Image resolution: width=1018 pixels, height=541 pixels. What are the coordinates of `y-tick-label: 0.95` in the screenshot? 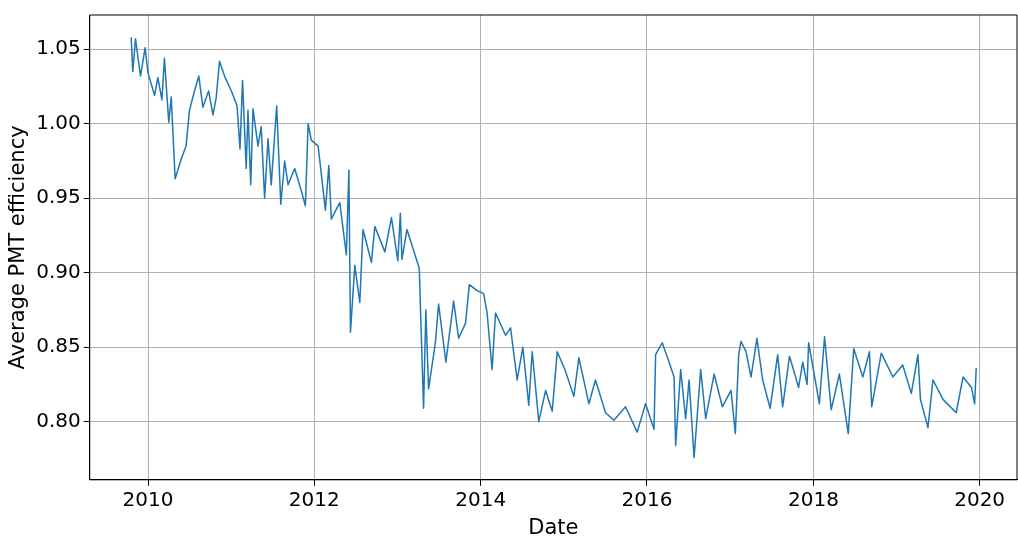 It's located at (58, 196).